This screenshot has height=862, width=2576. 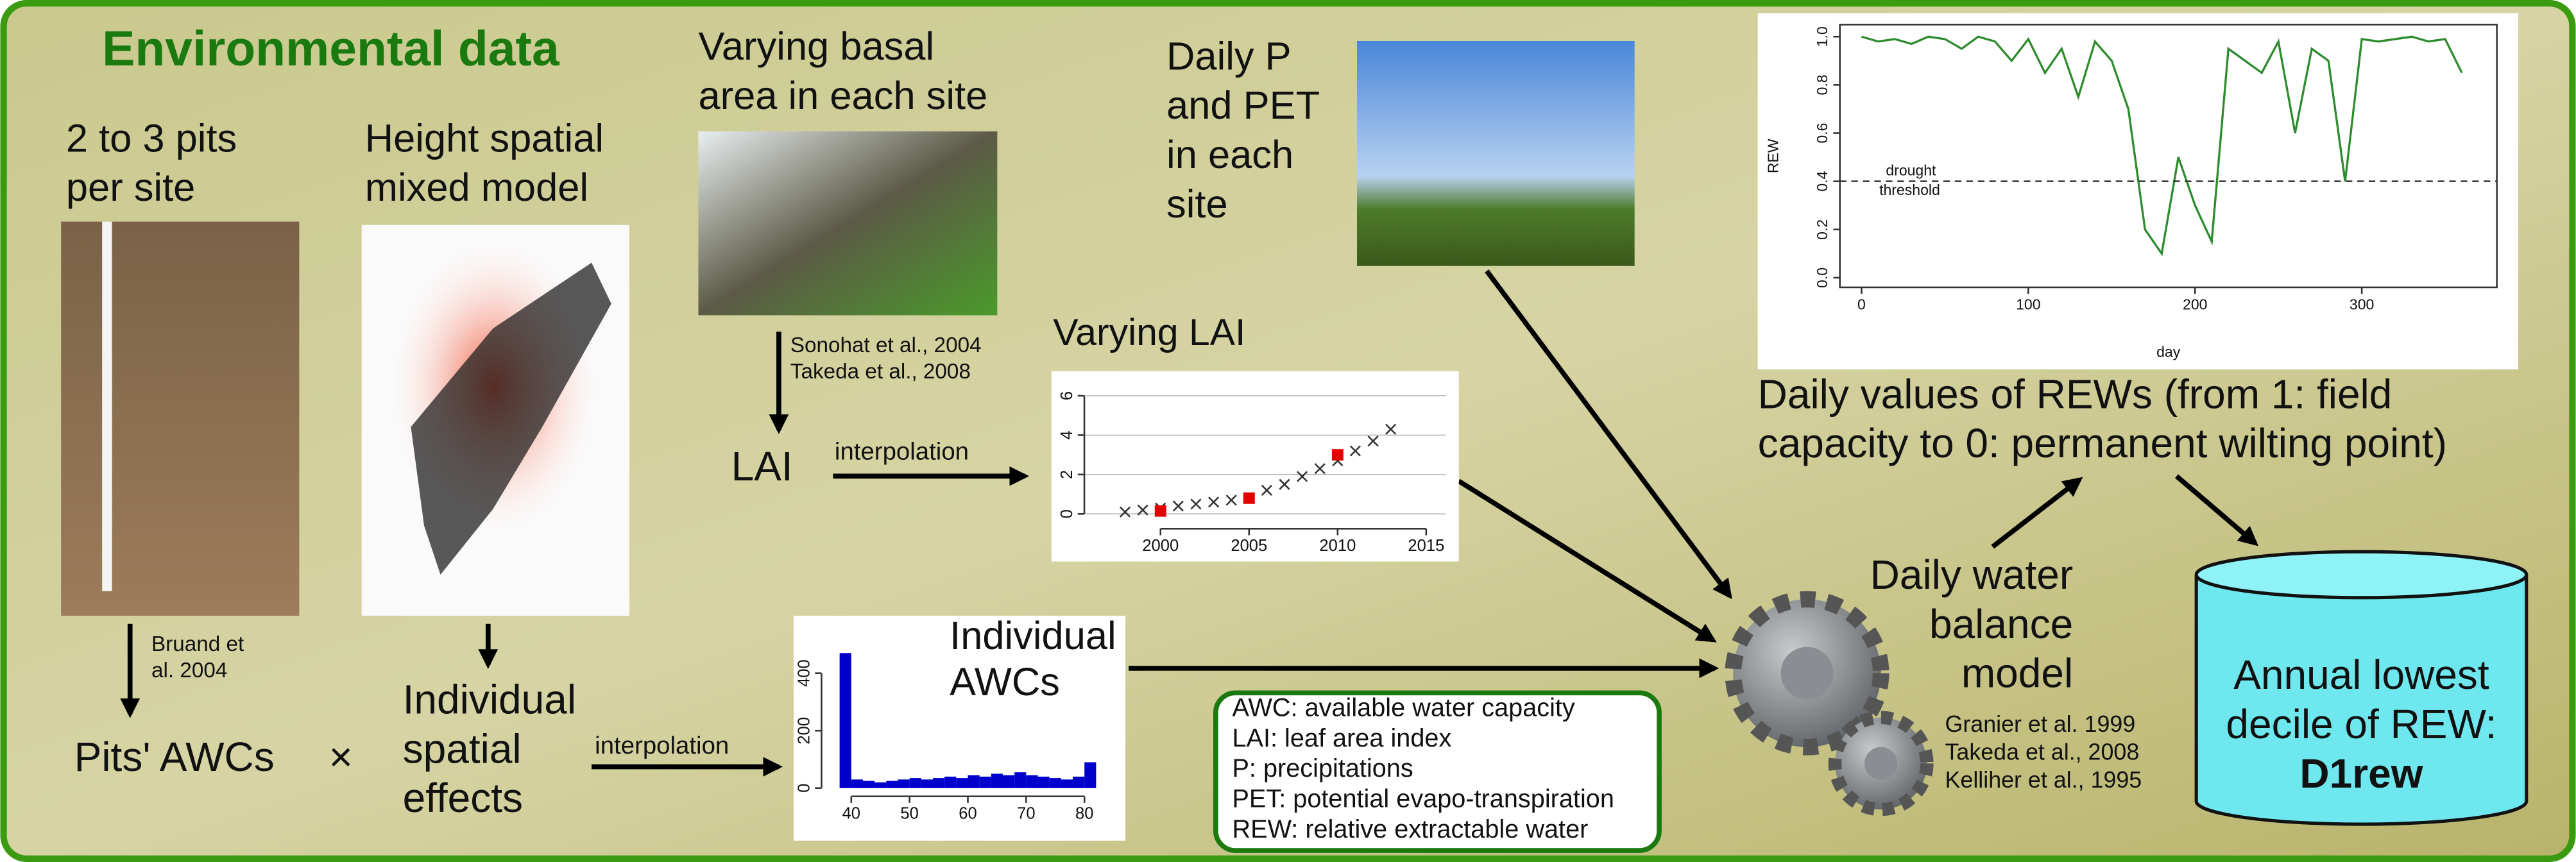 I want to click on label: 2 to 3 pits, so click(x=151, y=138).